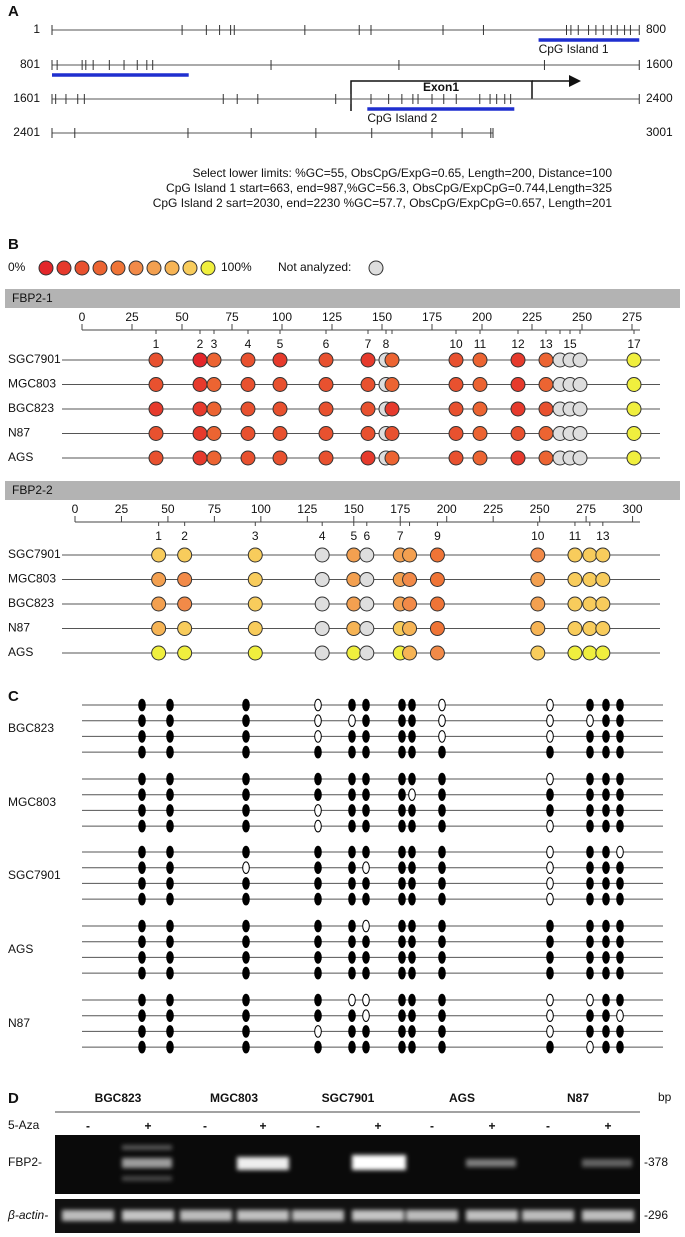  What do you see at coordinates (456, 344) in the screenshot?
I see `site-label: 10` at bounding box center [456, 344].